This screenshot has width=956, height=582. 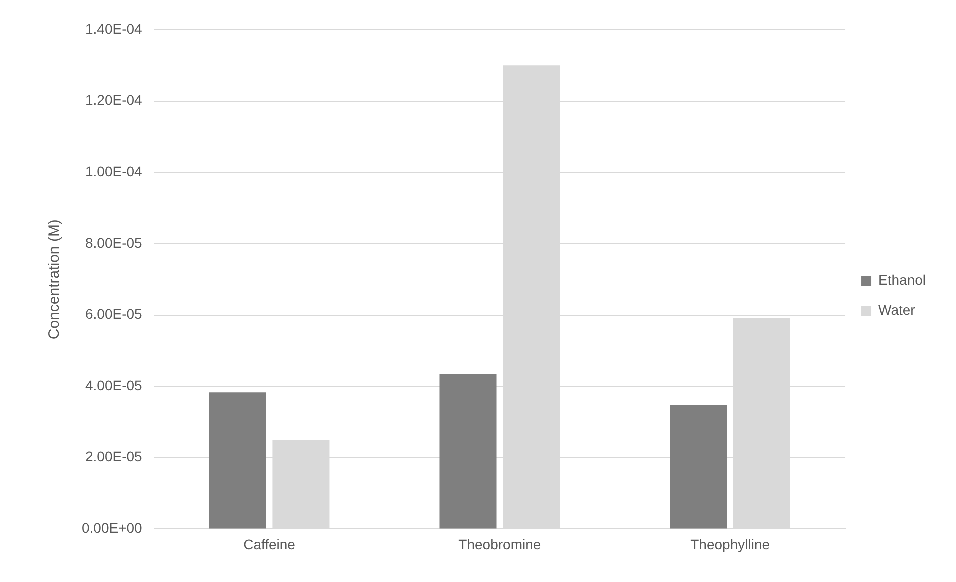 I want to click on y-tick-label: 6.00E-05, so click(x=114, y=314).